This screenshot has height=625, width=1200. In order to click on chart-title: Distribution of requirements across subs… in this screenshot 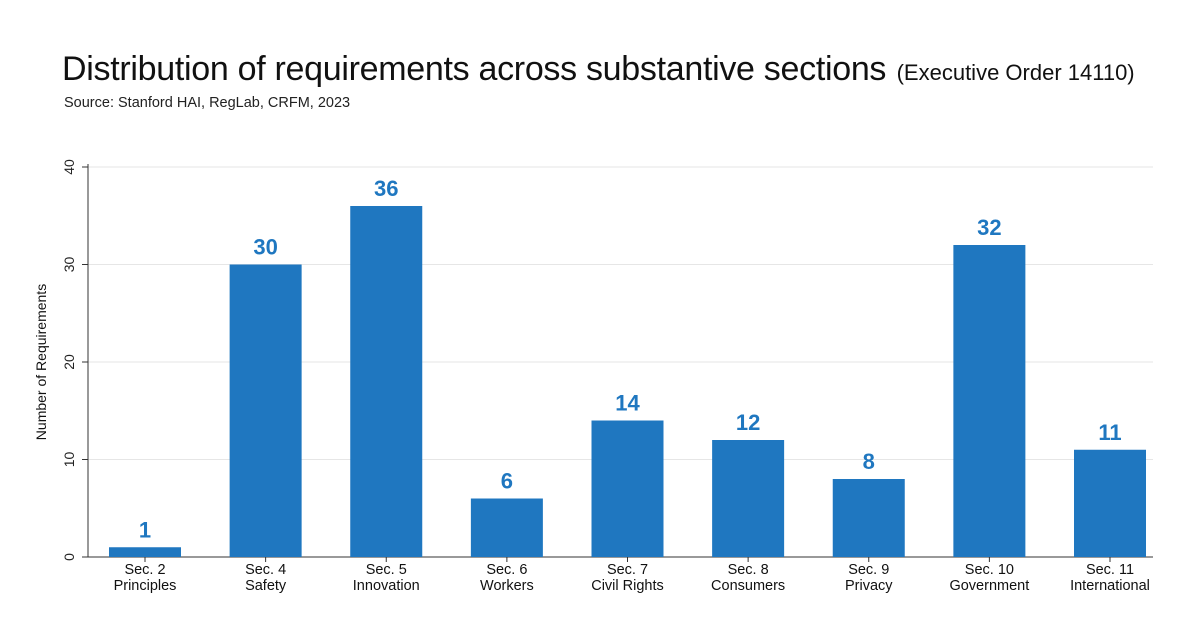, I will do `click(474, 69)`.